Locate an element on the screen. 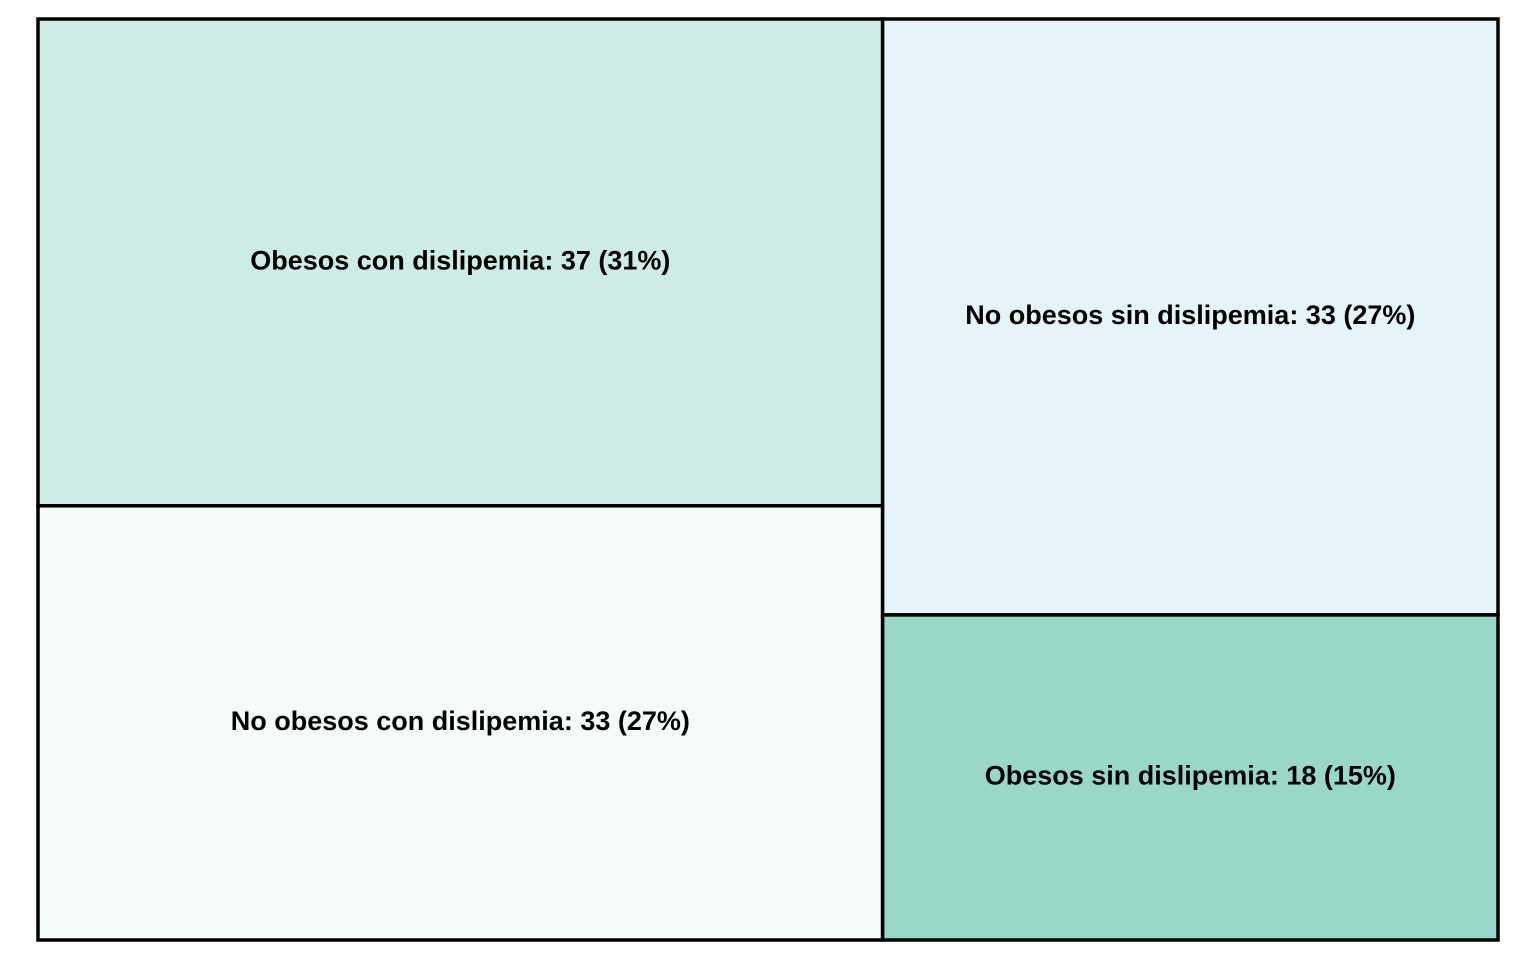  treemap-cell-label-2: No obesos con dislipemia: 33 (27%) is located at coordinates (460, 721).